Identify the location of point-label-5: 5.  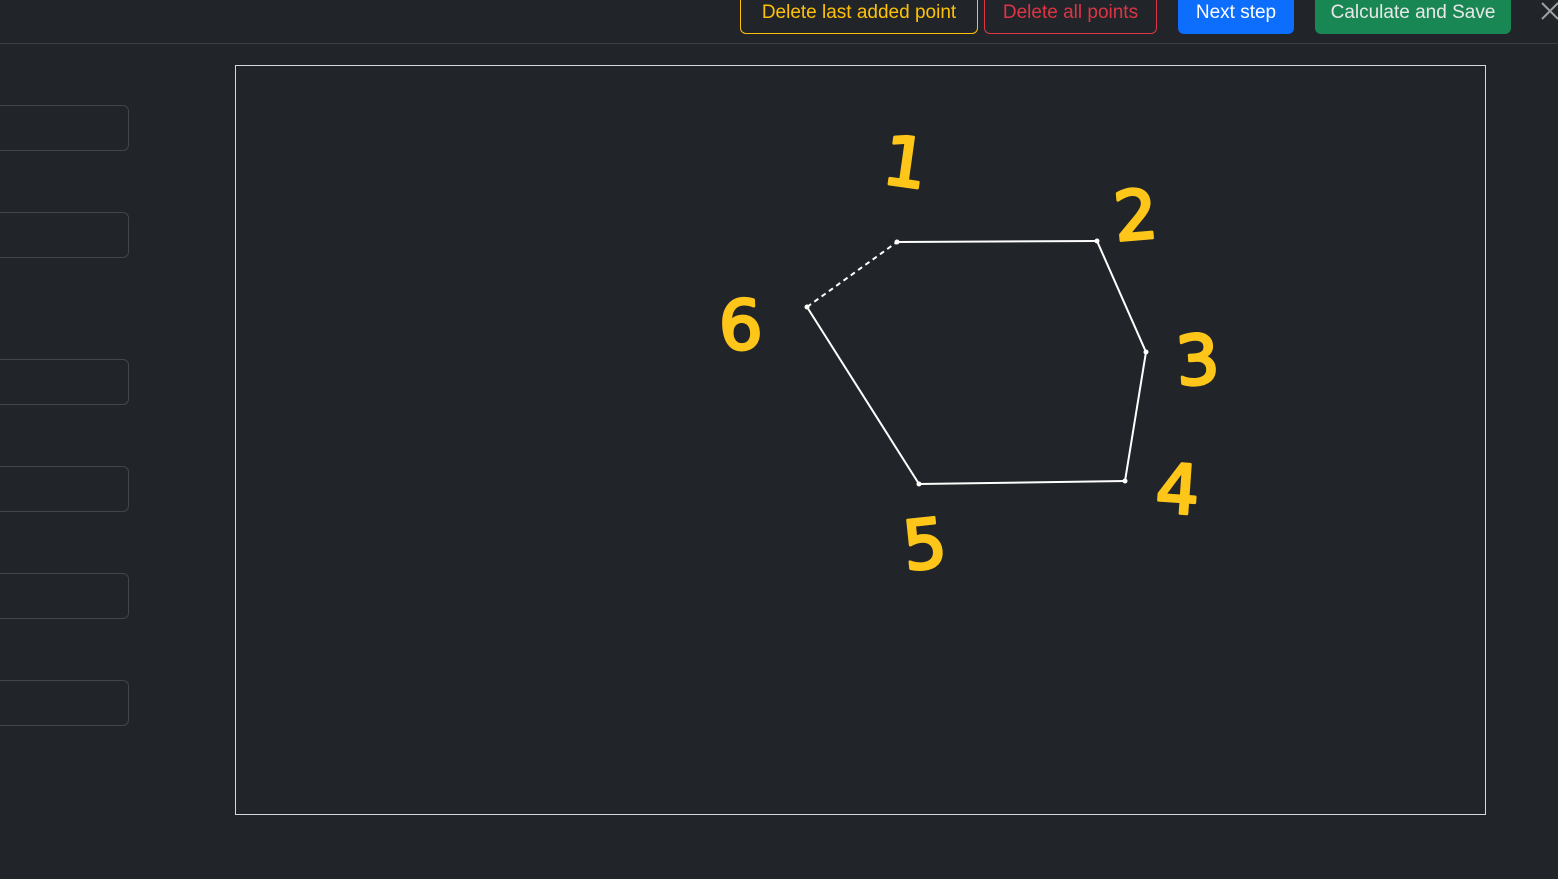
(924, 545).